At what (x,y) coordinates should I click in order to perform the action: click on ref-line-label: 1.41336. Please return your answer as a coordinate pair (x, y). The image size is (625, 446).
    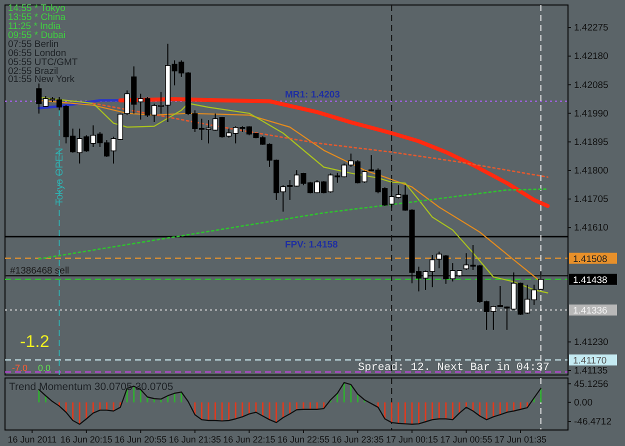
    Looking at the image, I should click on (590, 311).